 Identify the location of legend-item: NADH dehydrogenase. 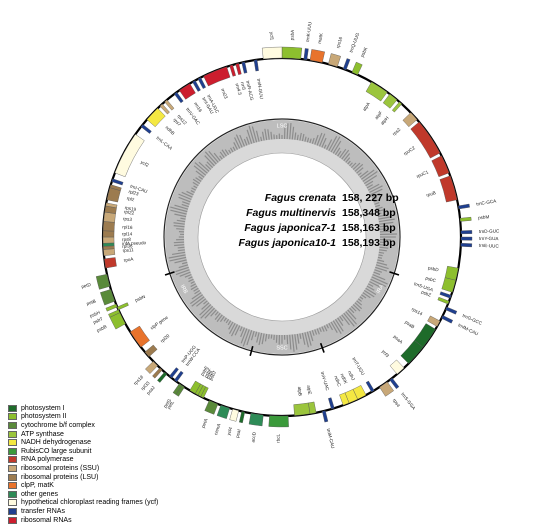
(83, 442).